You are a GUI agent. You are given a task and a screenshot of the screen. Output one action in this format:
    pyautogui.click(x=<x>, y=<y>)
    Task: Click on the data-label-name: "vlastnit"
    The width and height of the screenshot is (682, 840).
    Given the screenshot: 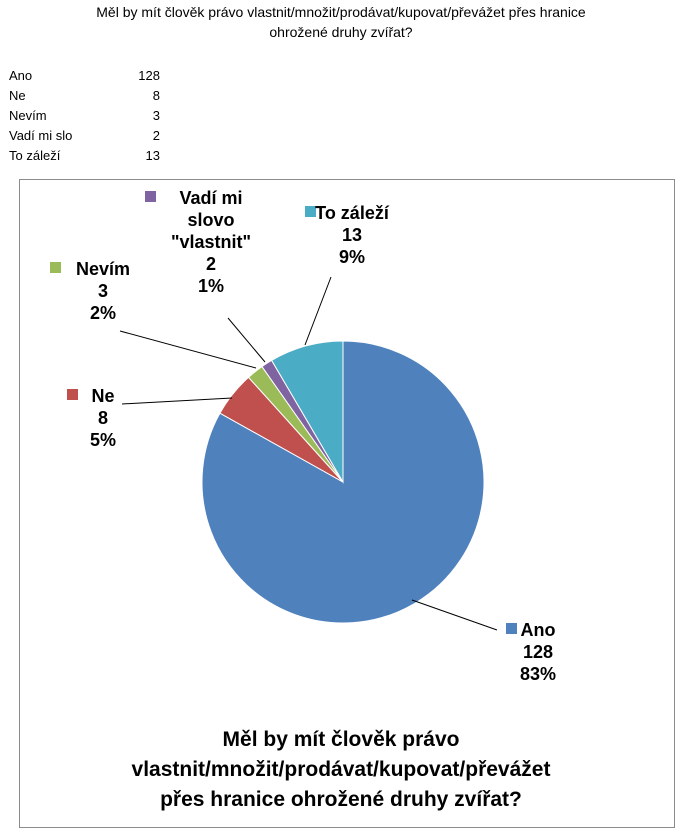 What is the action you would take?
    pyautogui.click(x=211, y=242)
    